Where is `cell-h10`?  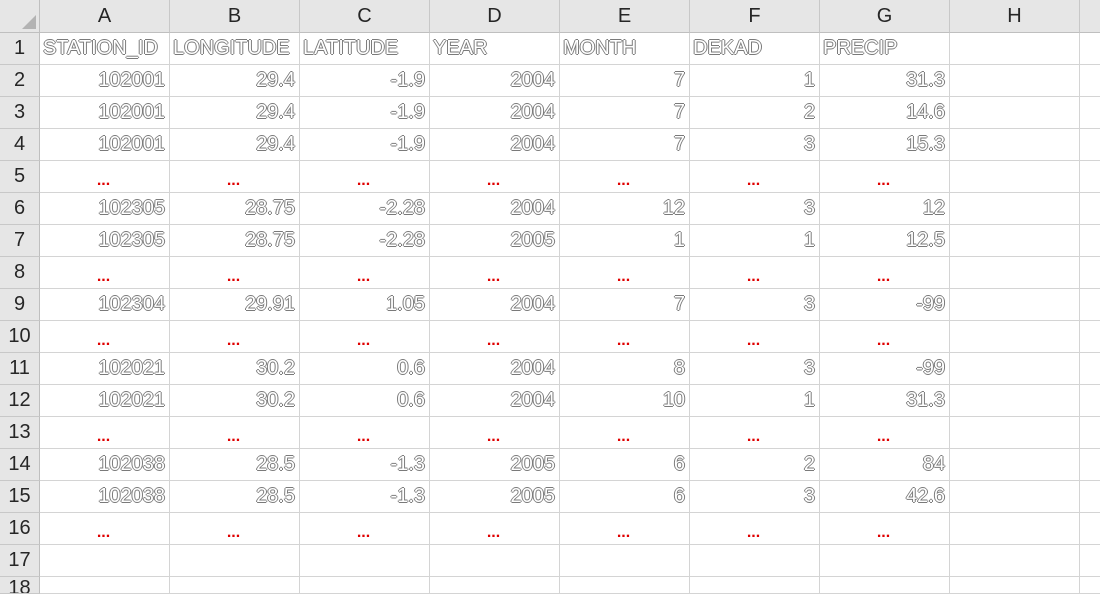
cell-h10 is located at coordinates (1015, 337).